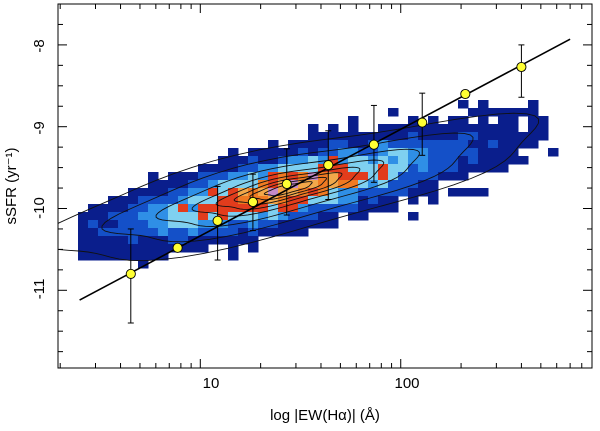  What do you see at coordinates (39, 45) in the screenshot?
I see `y-tick-label-neg8: -8` at bounding box center [39, 45].